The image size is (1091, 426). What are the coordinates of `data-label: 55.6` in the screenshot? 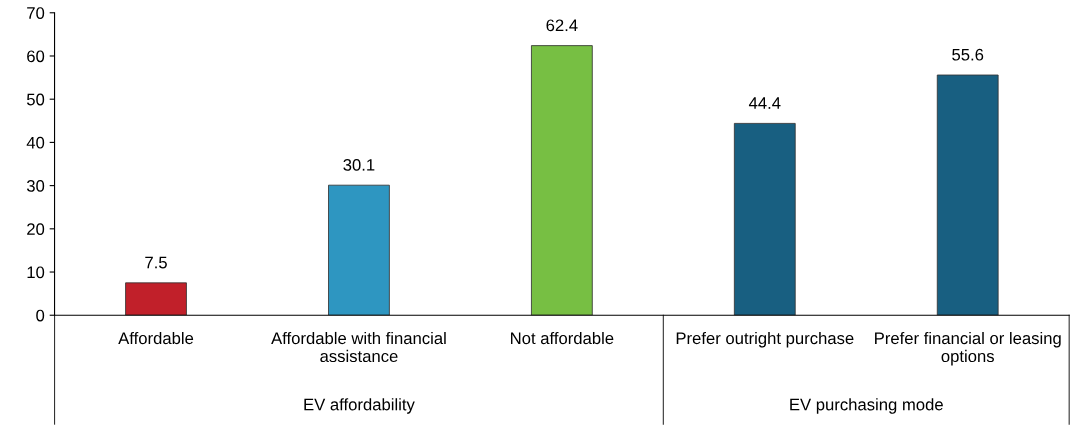 It's located at (968, 54).